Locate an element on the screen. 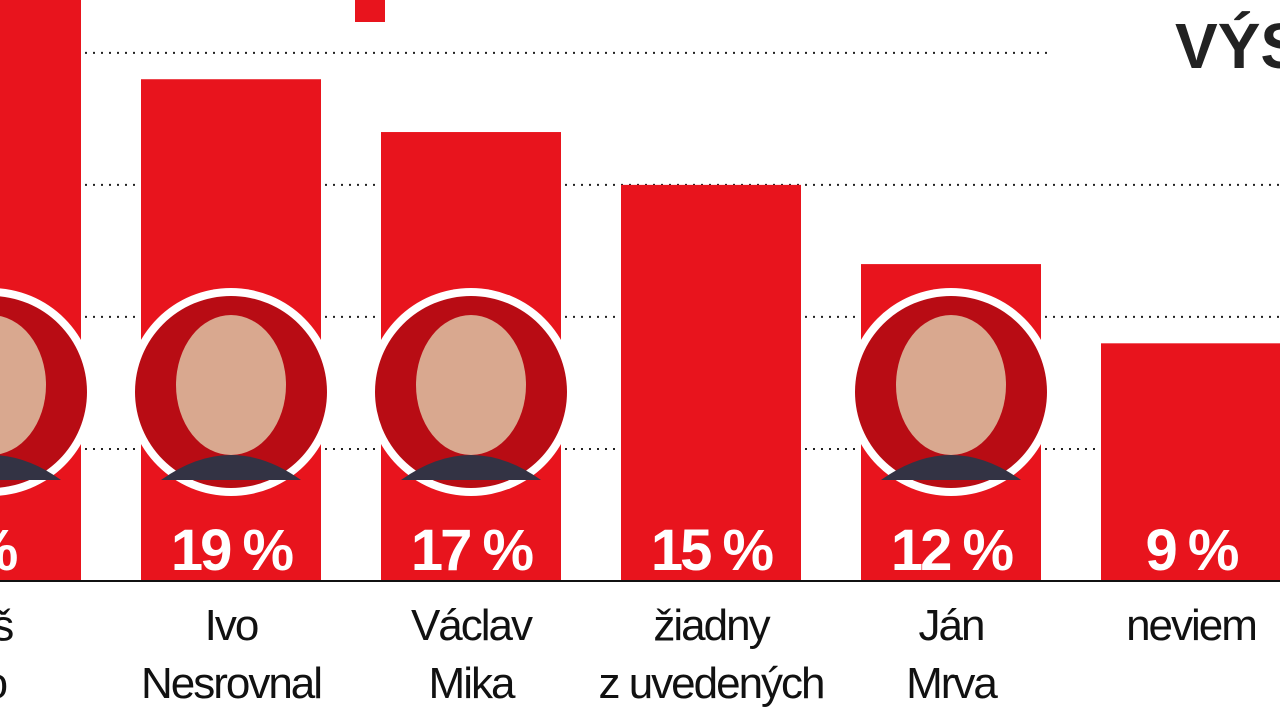 The image size is (1280, 719). title-backdrop is located at coordinates (1165, 40).